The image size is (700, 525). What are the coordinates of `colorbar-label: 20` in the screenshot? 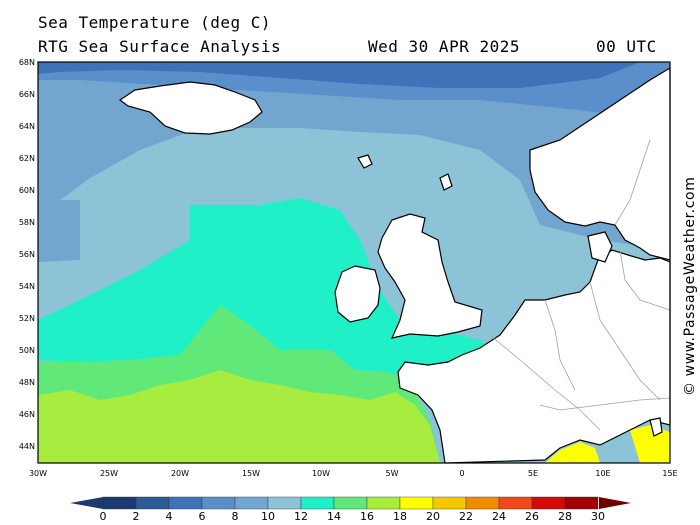 It's located at (433, 516).